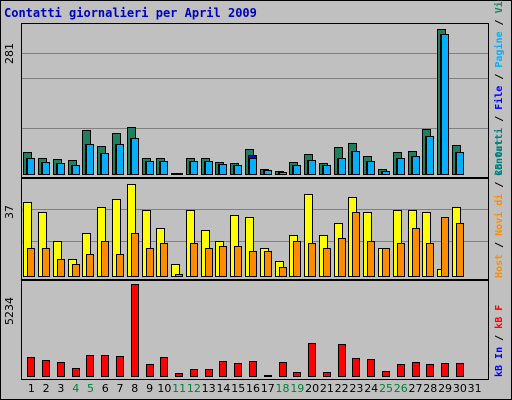 This screenshot has height=400, width=512. I want to click on x-tick-label: 22, so click(341, 388).